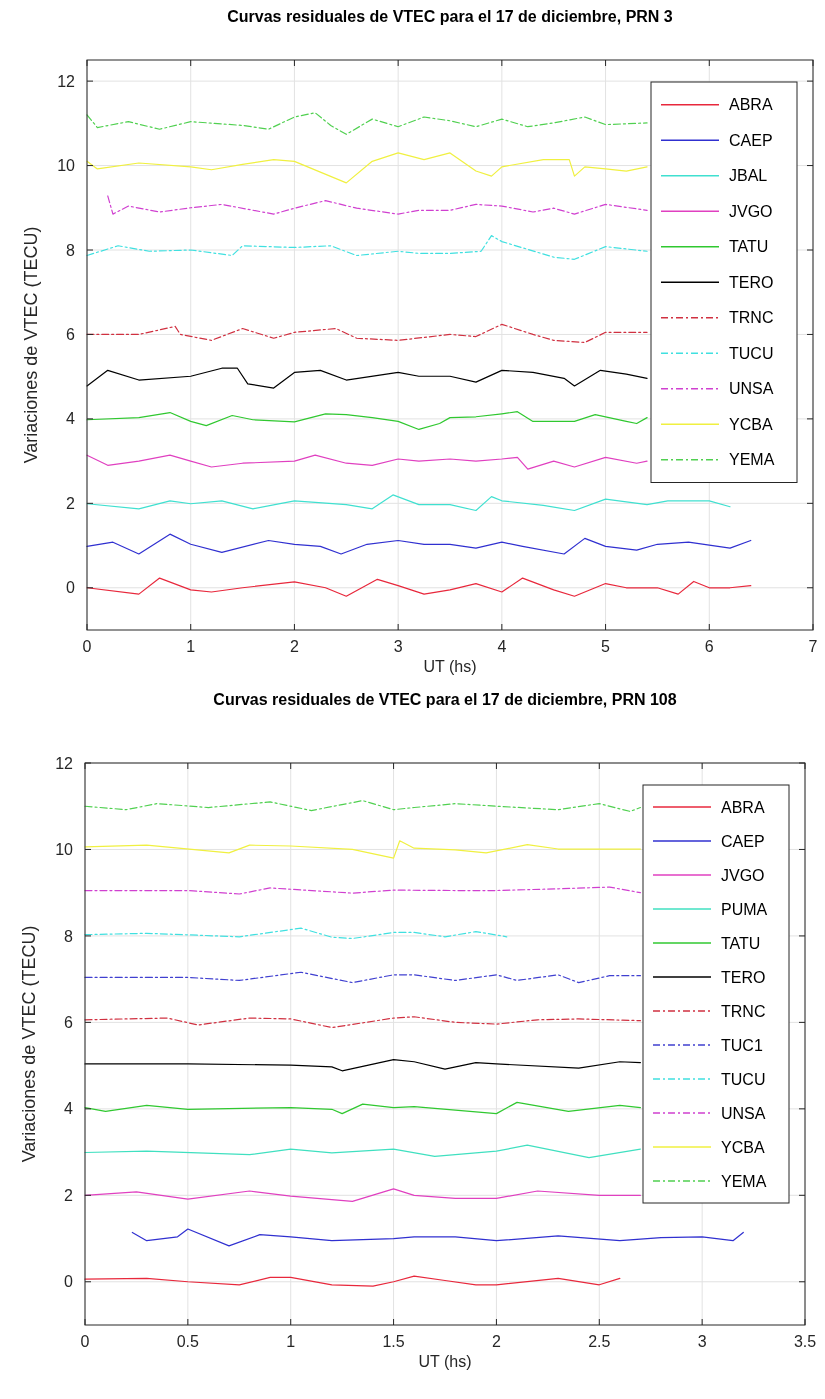 The height and width of the screenshot is (1399, 825). What do you see at coordinates (450, 16) in the screenshot?
I see `chart-title: Curvas residuales de VTEC para el 17 de diciembre, PRN 3` at bounding box center [450, 16].